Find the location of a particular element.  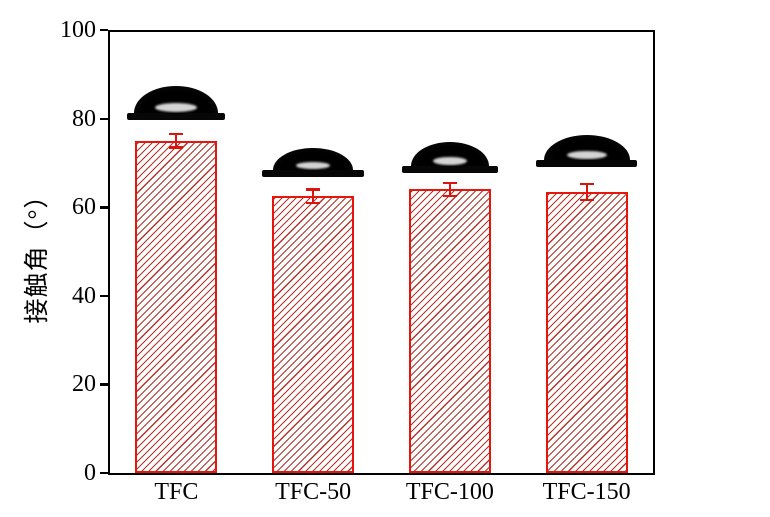

droplet-photo-tfc is located at coordinates (176, 103).